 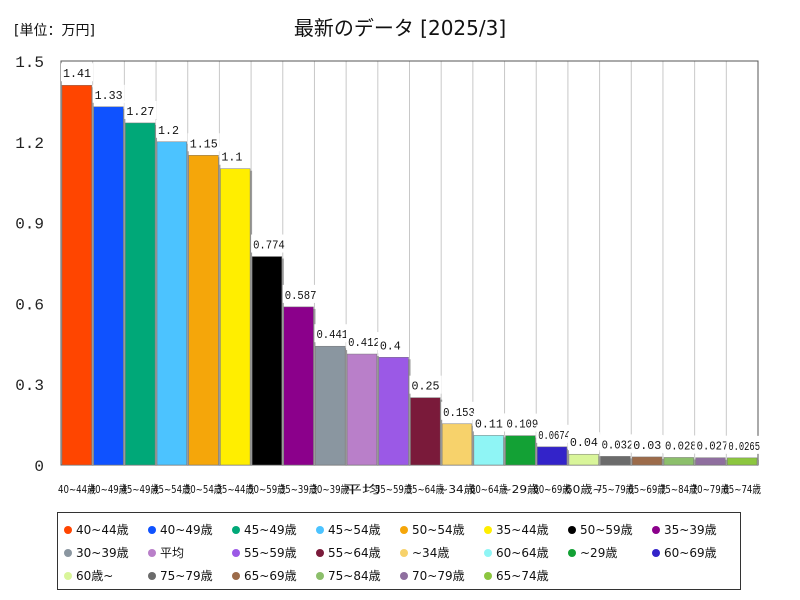 What do you see at coordinates (29, 63) in the screenshot?
I see `y-tick-label: 1.5` at bounding box center [29, 63].